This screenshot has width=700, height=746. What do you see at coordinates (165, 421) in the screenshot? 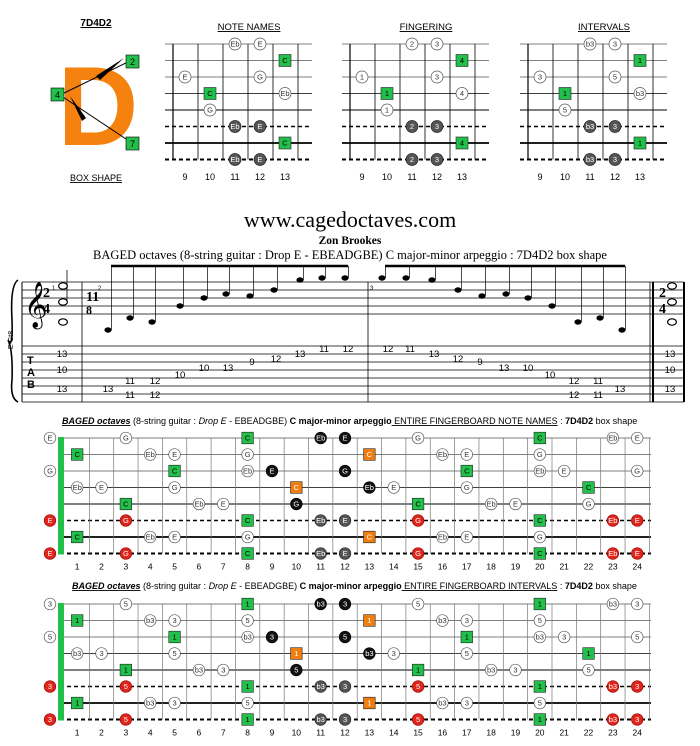
I see `title-part: (8-string guitar :` at bounding box center [165, 421].